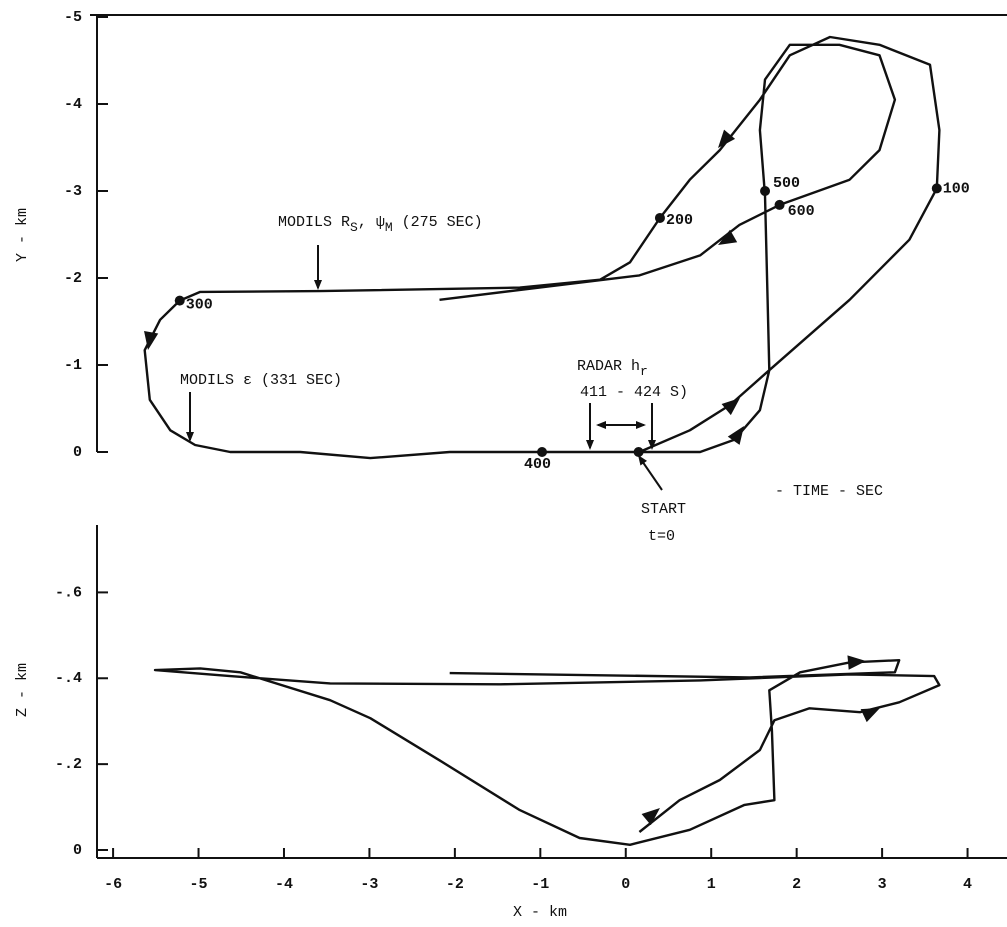 Image resolution: width=1007 pixels, height=927 pixels. What do you see at coordinates (369, 884) in the screenshot?
I see `x-tick-label: -3` at bounding box center [369, 884].